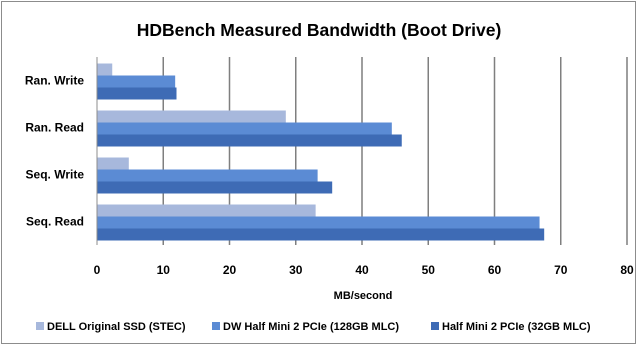  Describe the element at coordinates (55, 222) in the screenshot. I see `category-label: Seq. Read` at that location.